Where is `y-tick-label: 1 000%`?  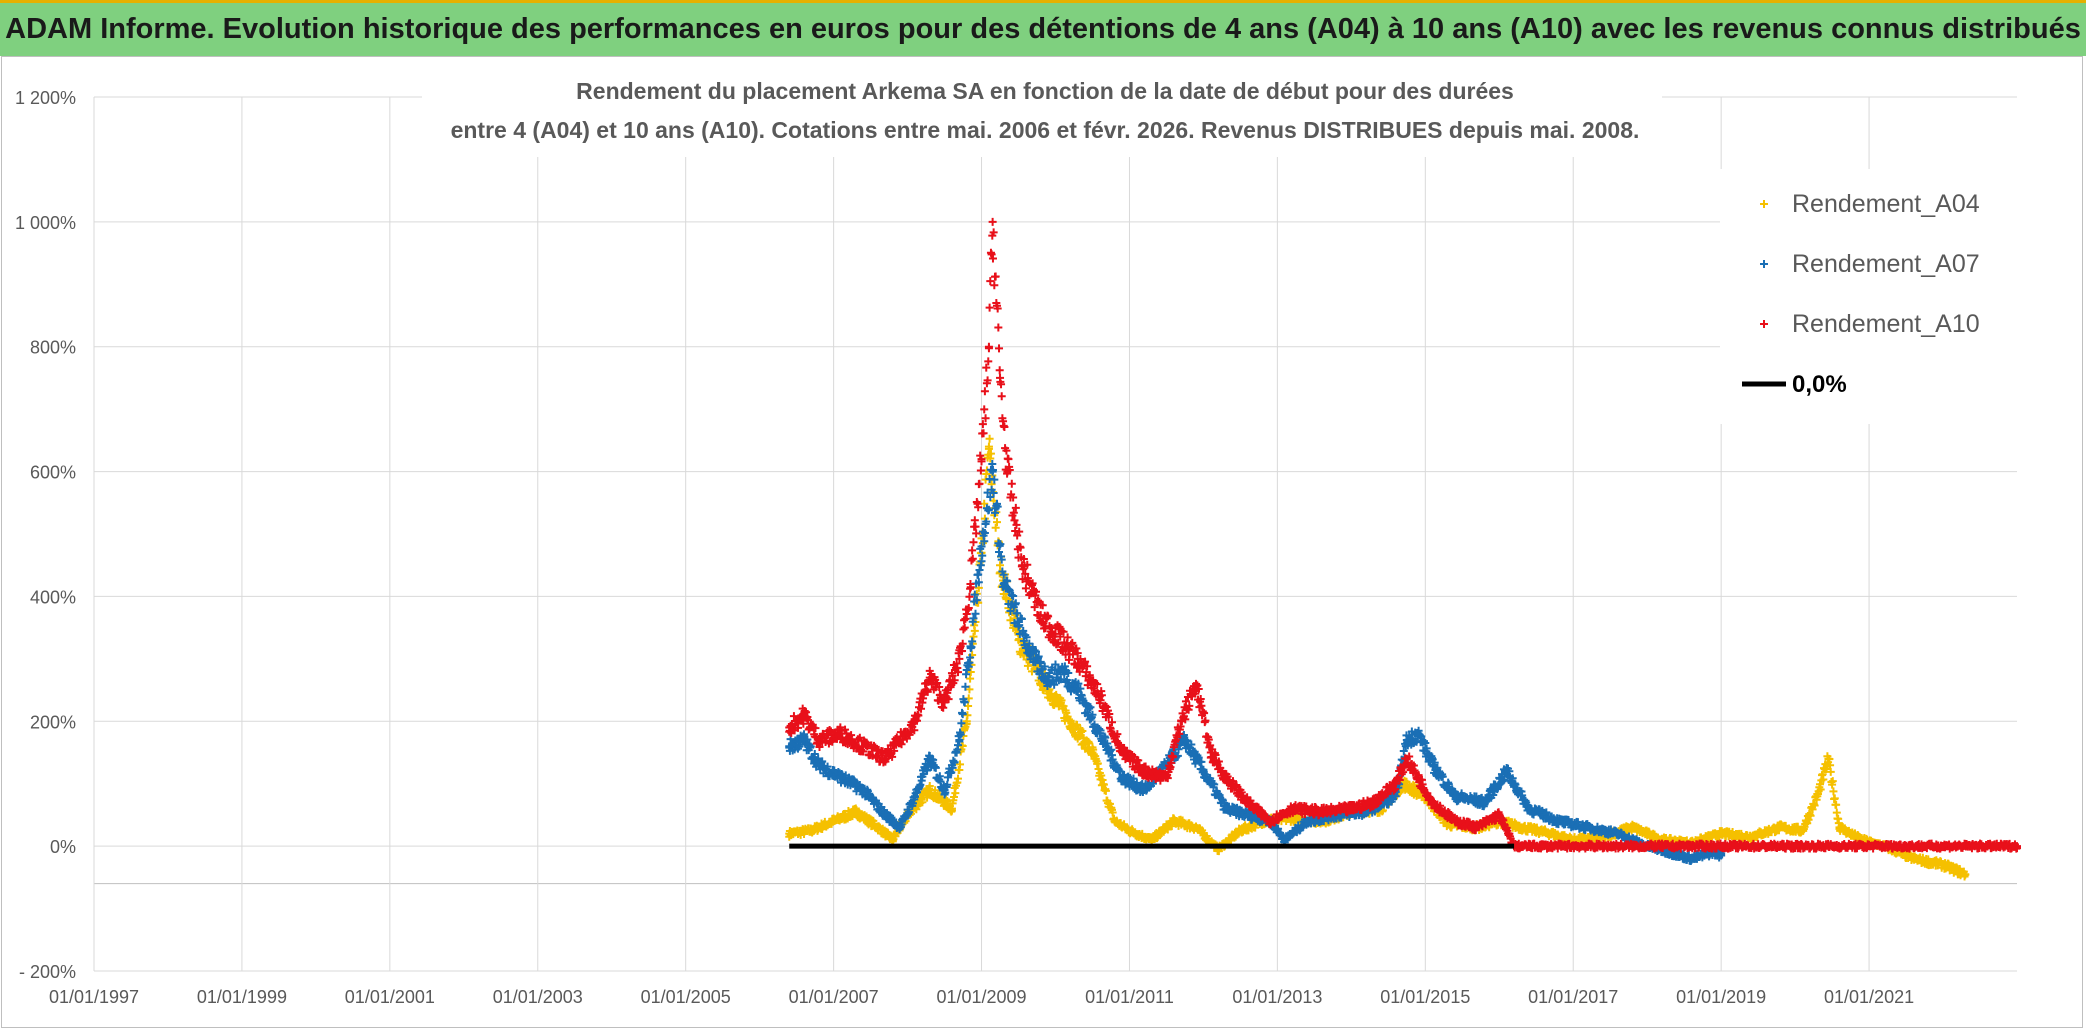 y-tick-label: 1 000% is located at coordinates (45, 223).